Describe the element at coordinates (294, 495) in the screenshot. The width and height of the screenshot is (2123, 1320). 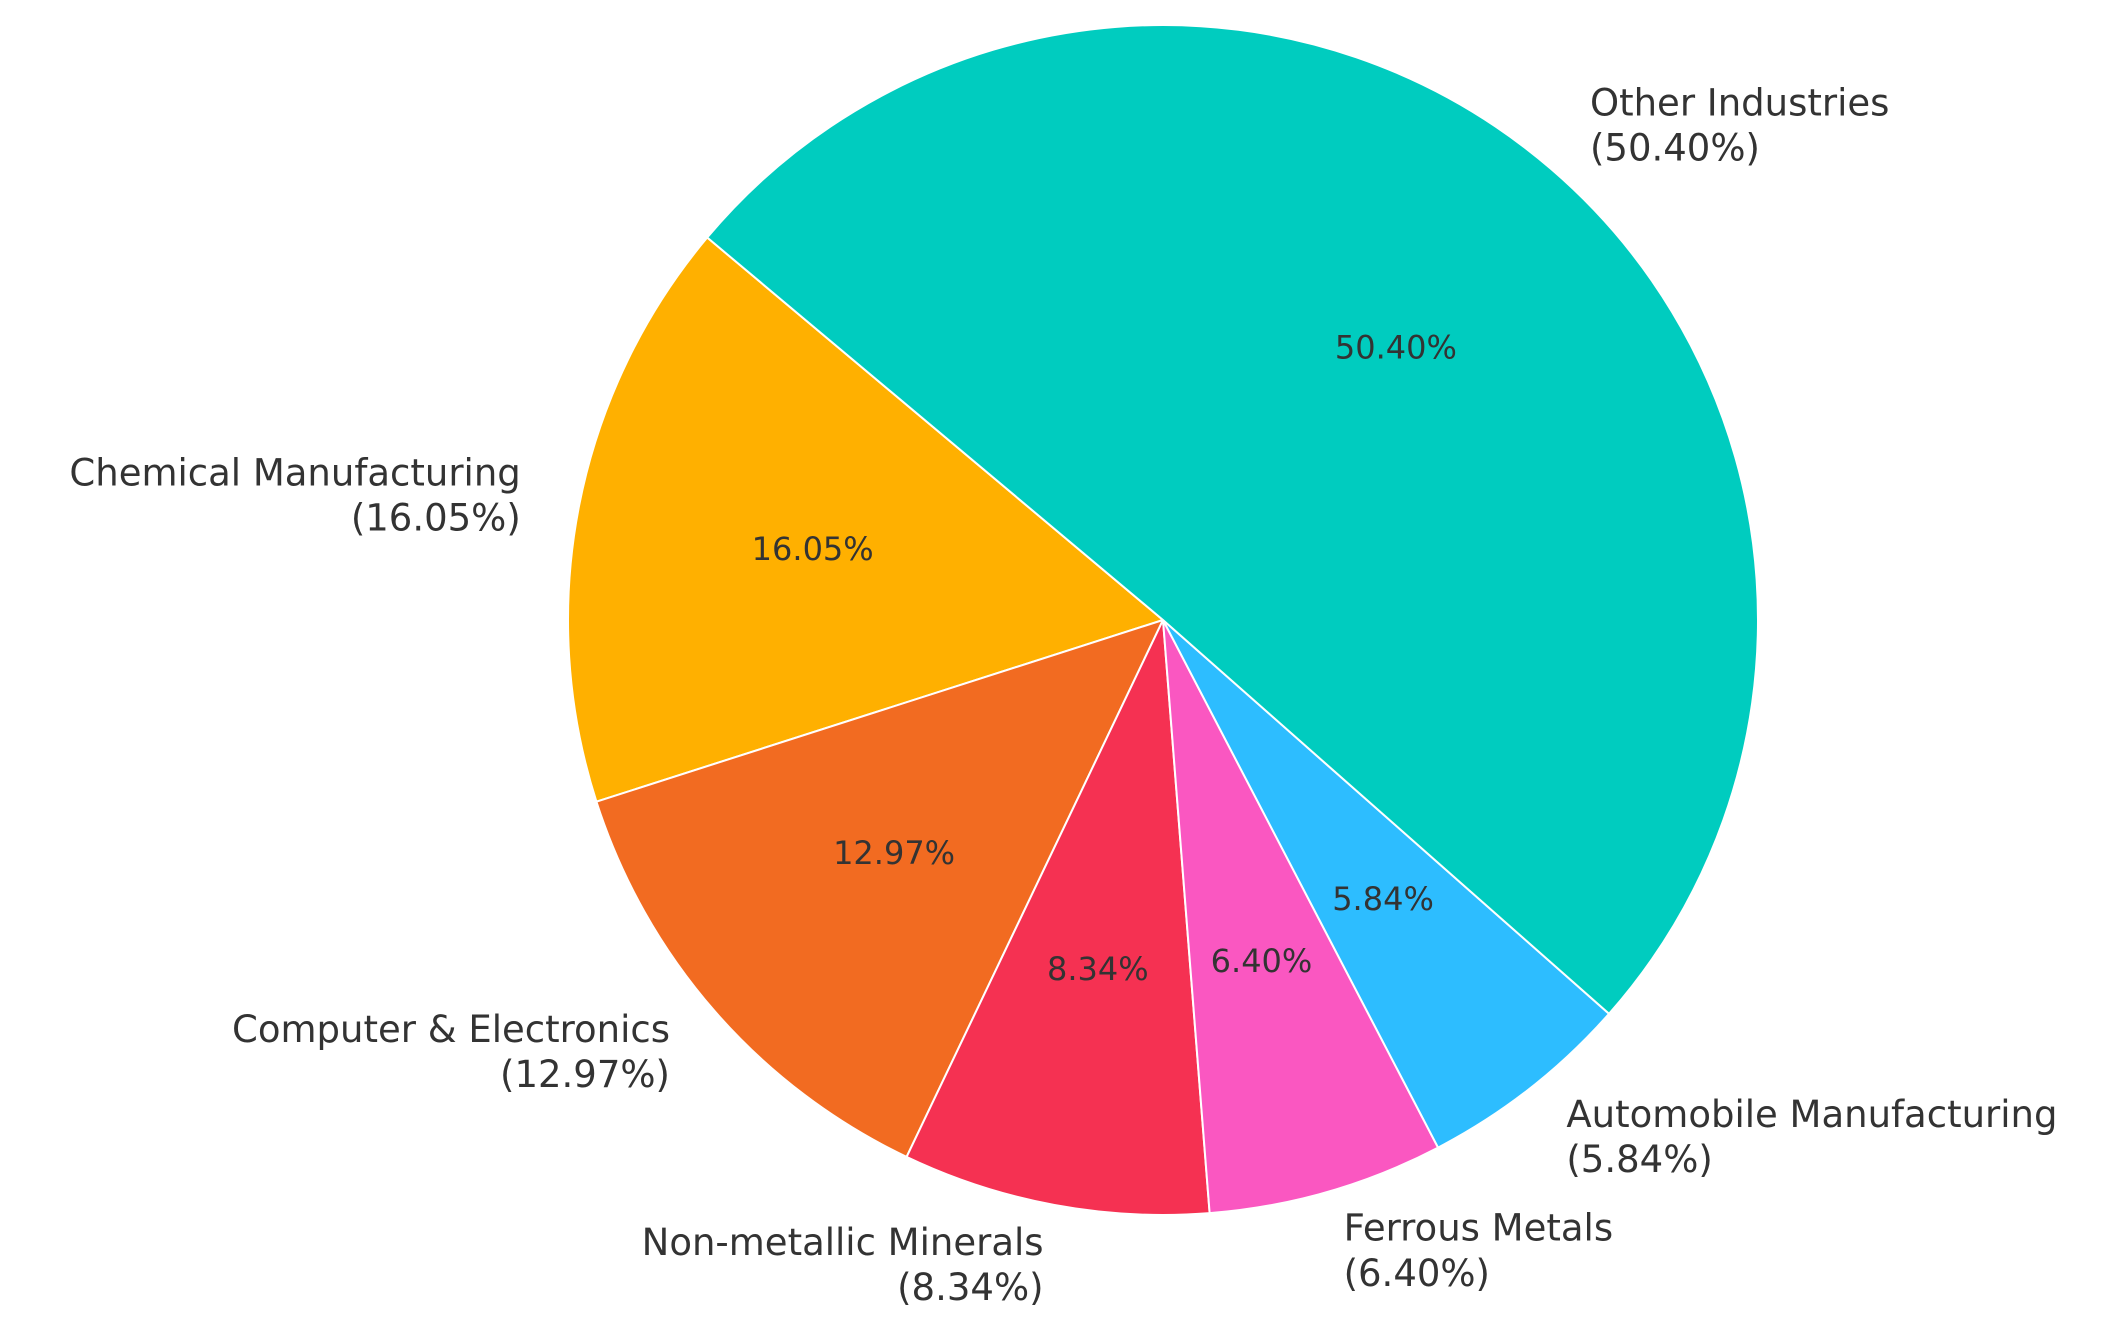
I see `slice-label: Chemical Manufacturing (16.05%)` at that location.